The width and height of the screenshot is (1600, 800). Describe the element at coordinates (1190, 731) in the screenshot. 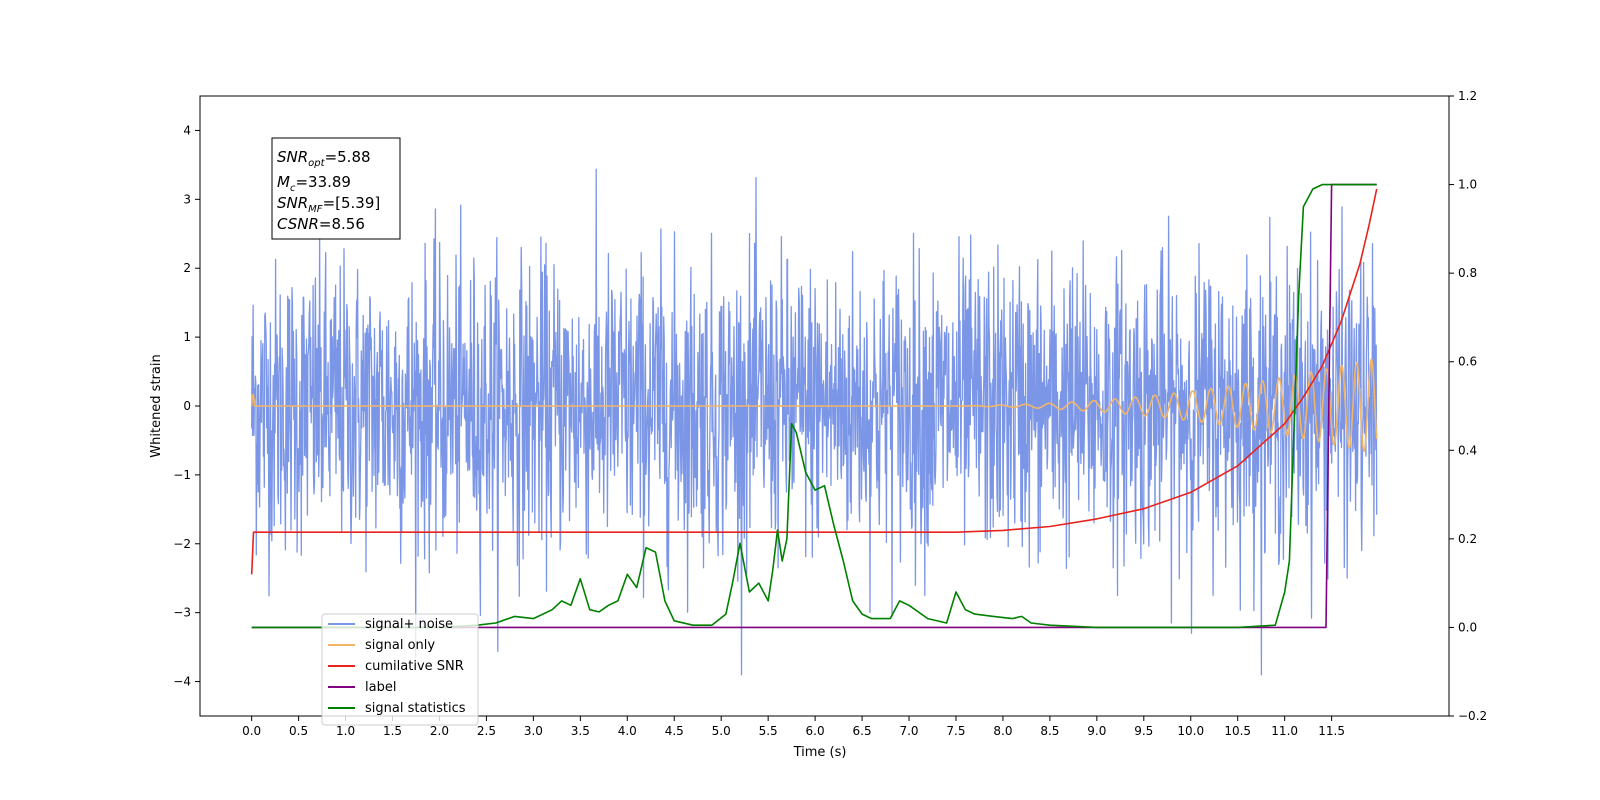

I see `x-tick-label: 10.0` at that location.